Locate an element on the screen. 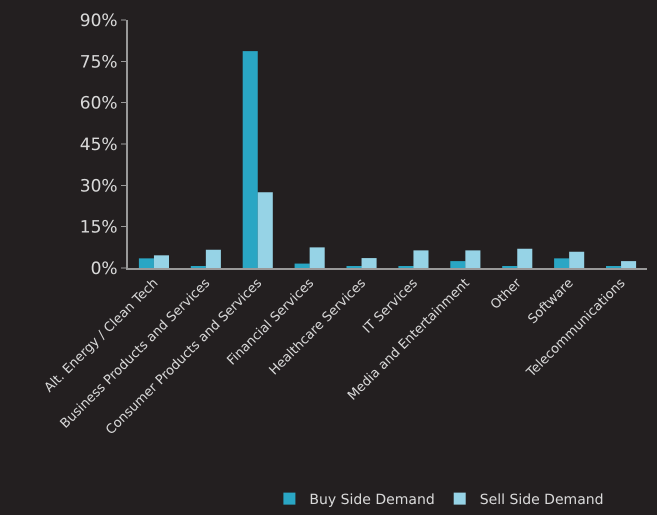 Image resolution: width=657 pixels, height=515 pixels. y-tick-label: 45% is located at coordinates (99, 144).